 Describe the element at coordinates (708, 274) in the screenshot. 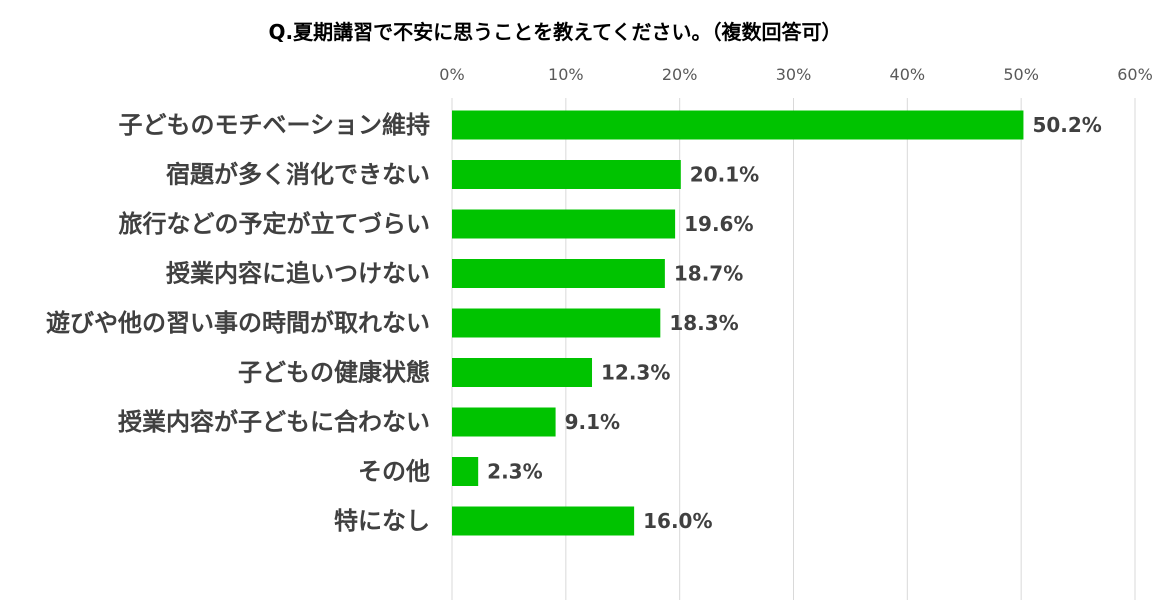

I see `value-label: 18.7%` at that location.